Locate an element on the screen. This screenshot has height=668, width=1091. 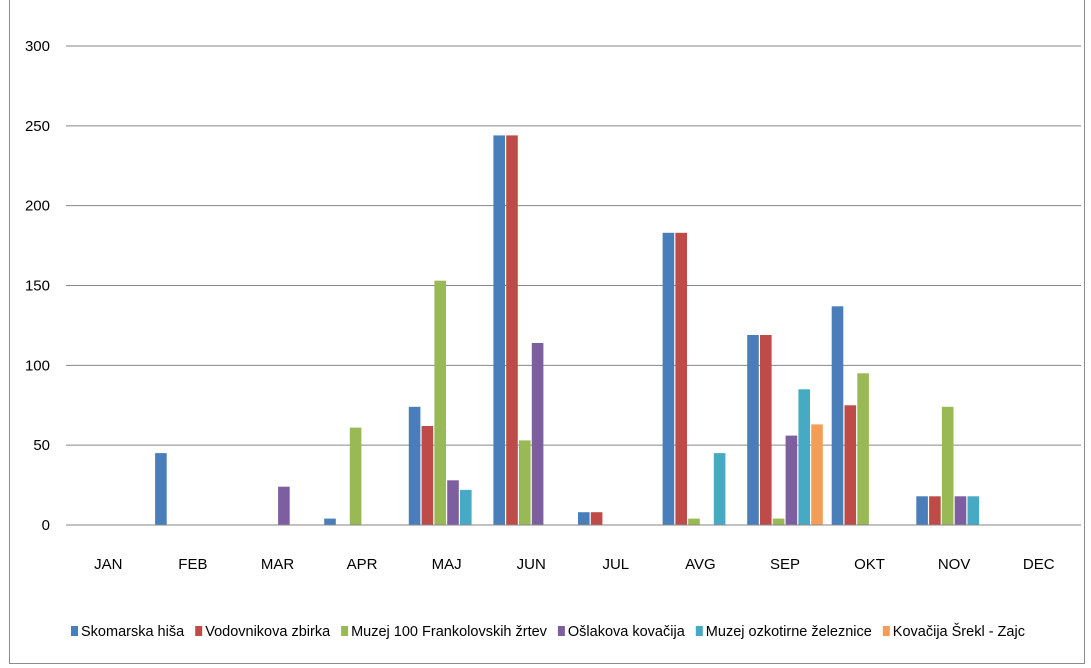
x-tick-label: MAJ is located at coordinates (447, 564).